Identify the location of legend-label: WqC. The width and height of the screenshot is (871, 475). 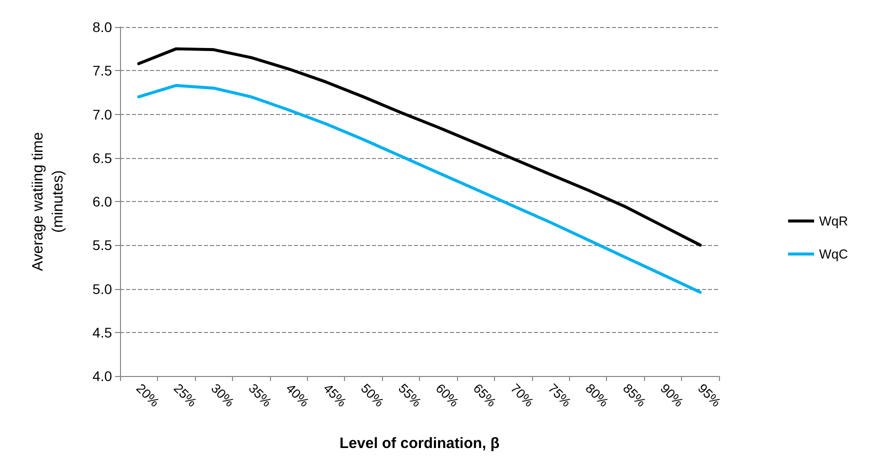
(833, 254).